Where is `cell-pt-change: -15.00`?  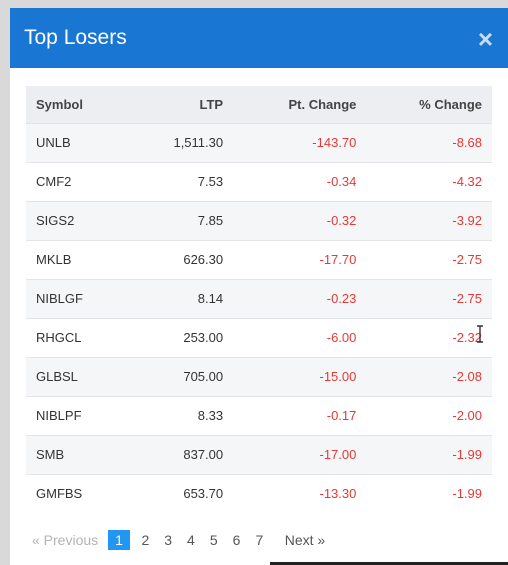 cell-pt-change: -15.00 is located at coordinates (338, 376).